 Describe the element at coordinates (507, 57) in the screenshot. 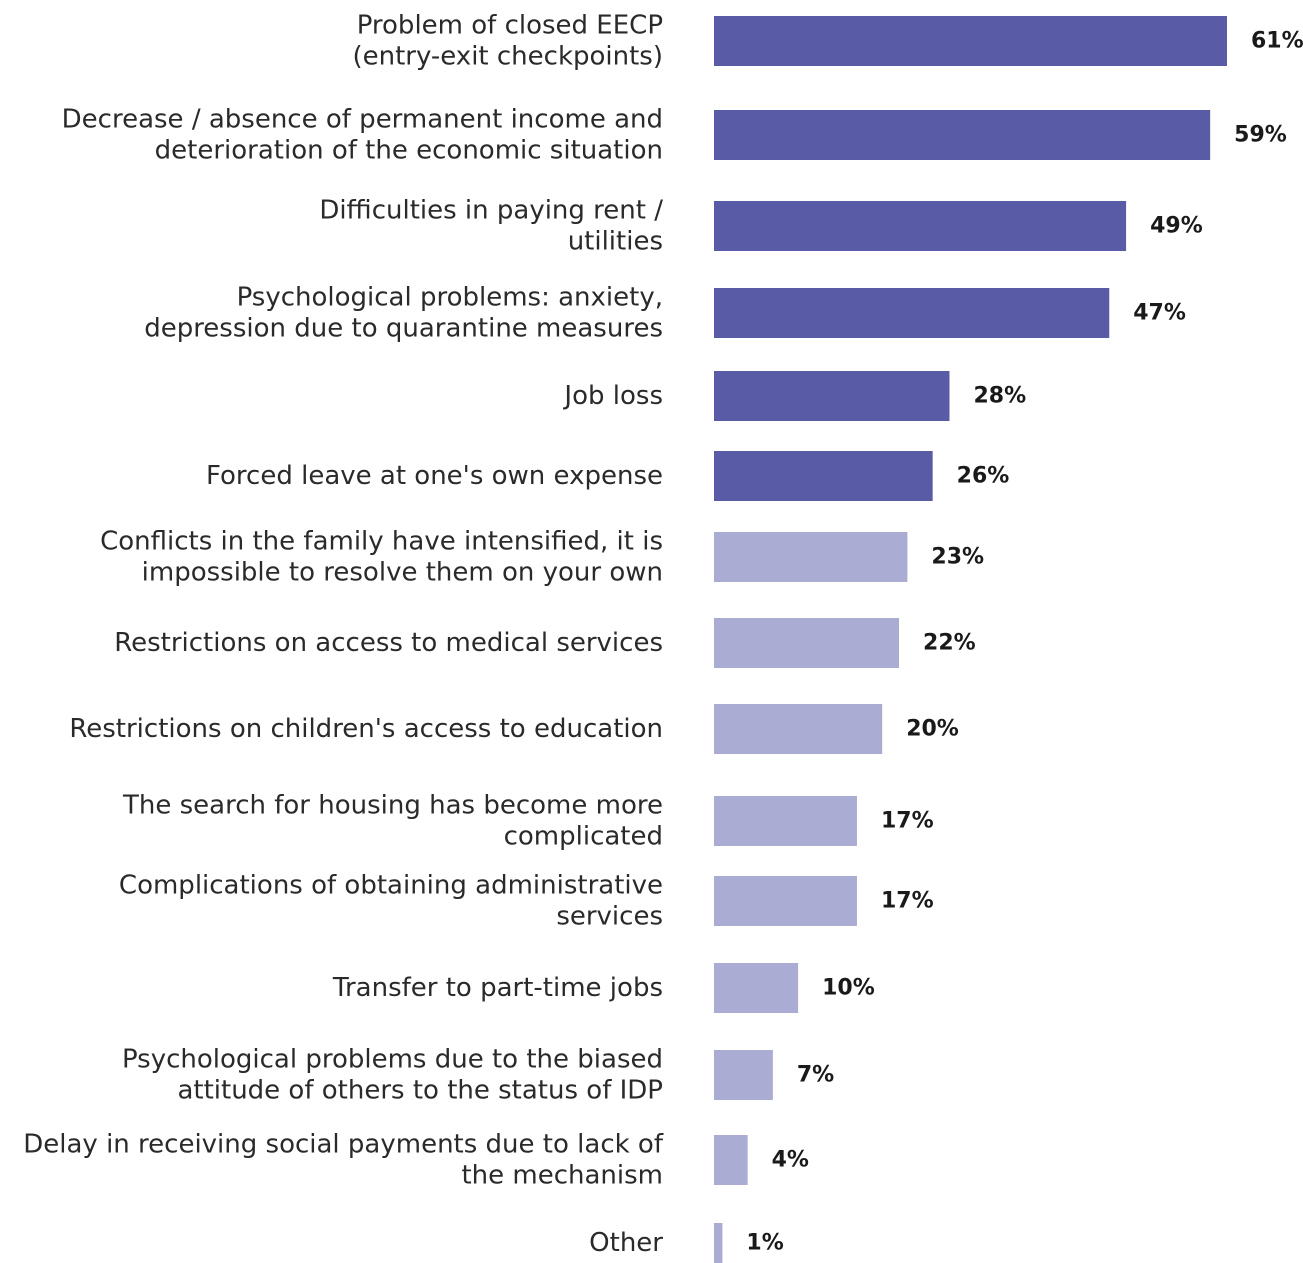

I see `category-label-1-line-2: (entry-exit checkpoints)` at that location.